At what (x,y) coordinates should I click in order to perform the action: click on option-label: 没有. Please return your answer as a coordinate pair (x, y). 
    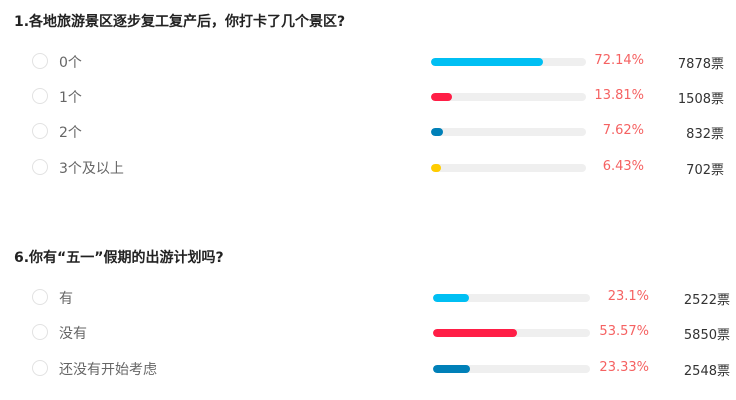
    Looking at the image, I should click on (73, 334).